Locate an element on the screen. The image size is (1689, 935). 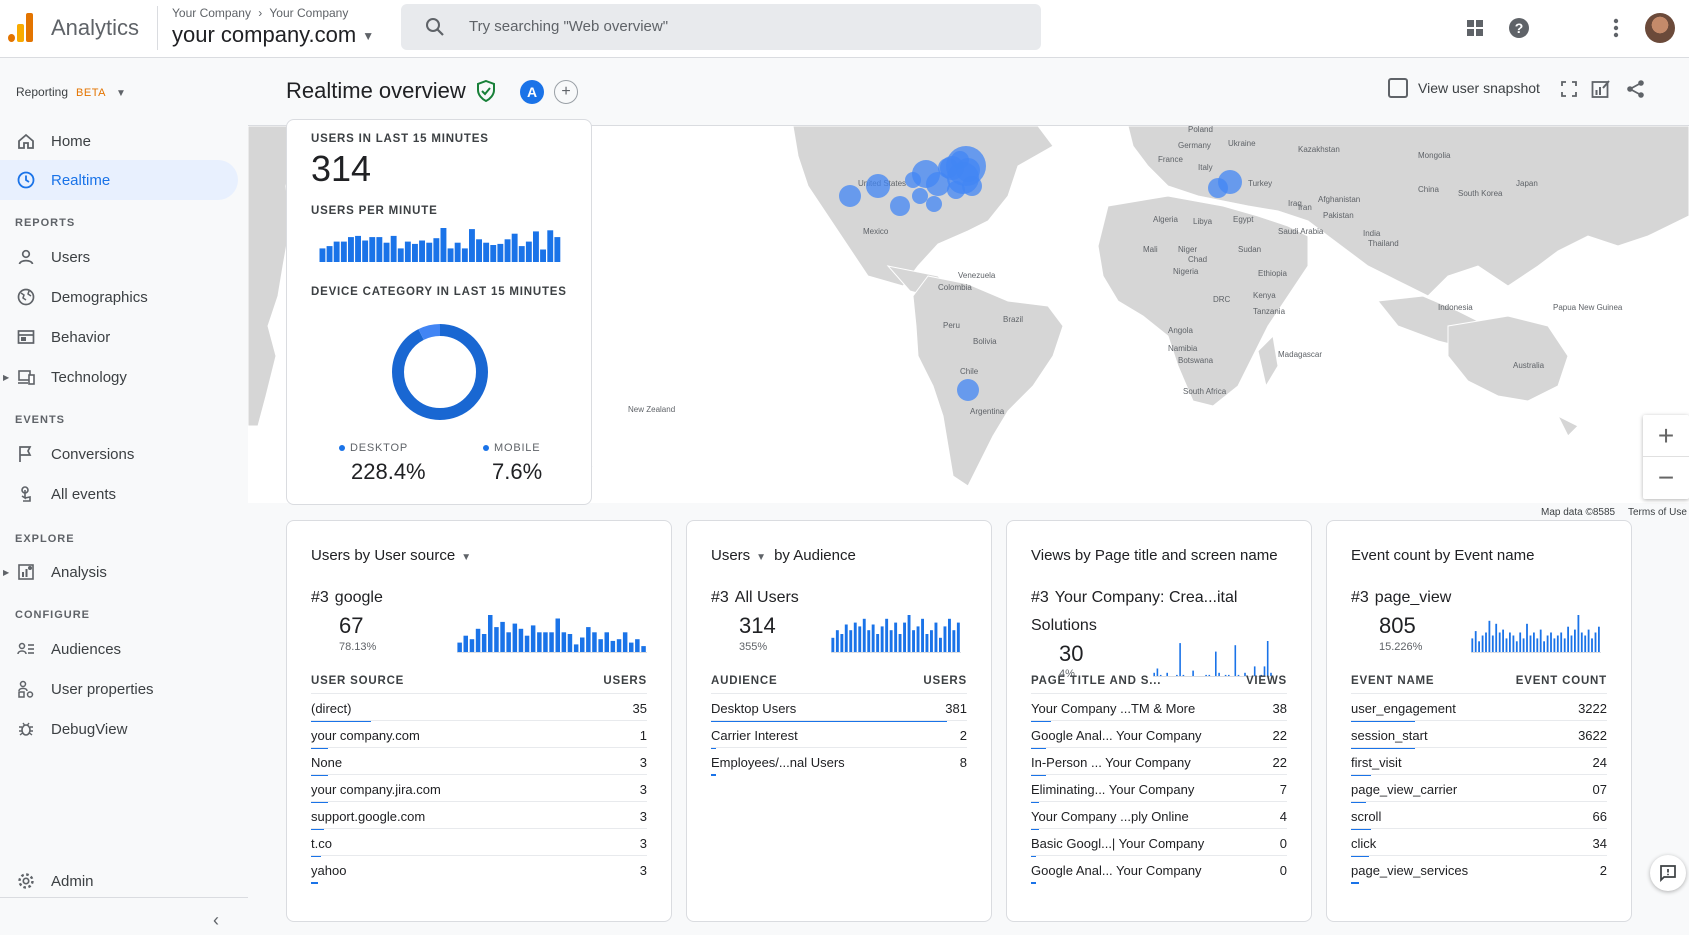
table-row: support.google.com 3 is located at coordinates (479, 815).